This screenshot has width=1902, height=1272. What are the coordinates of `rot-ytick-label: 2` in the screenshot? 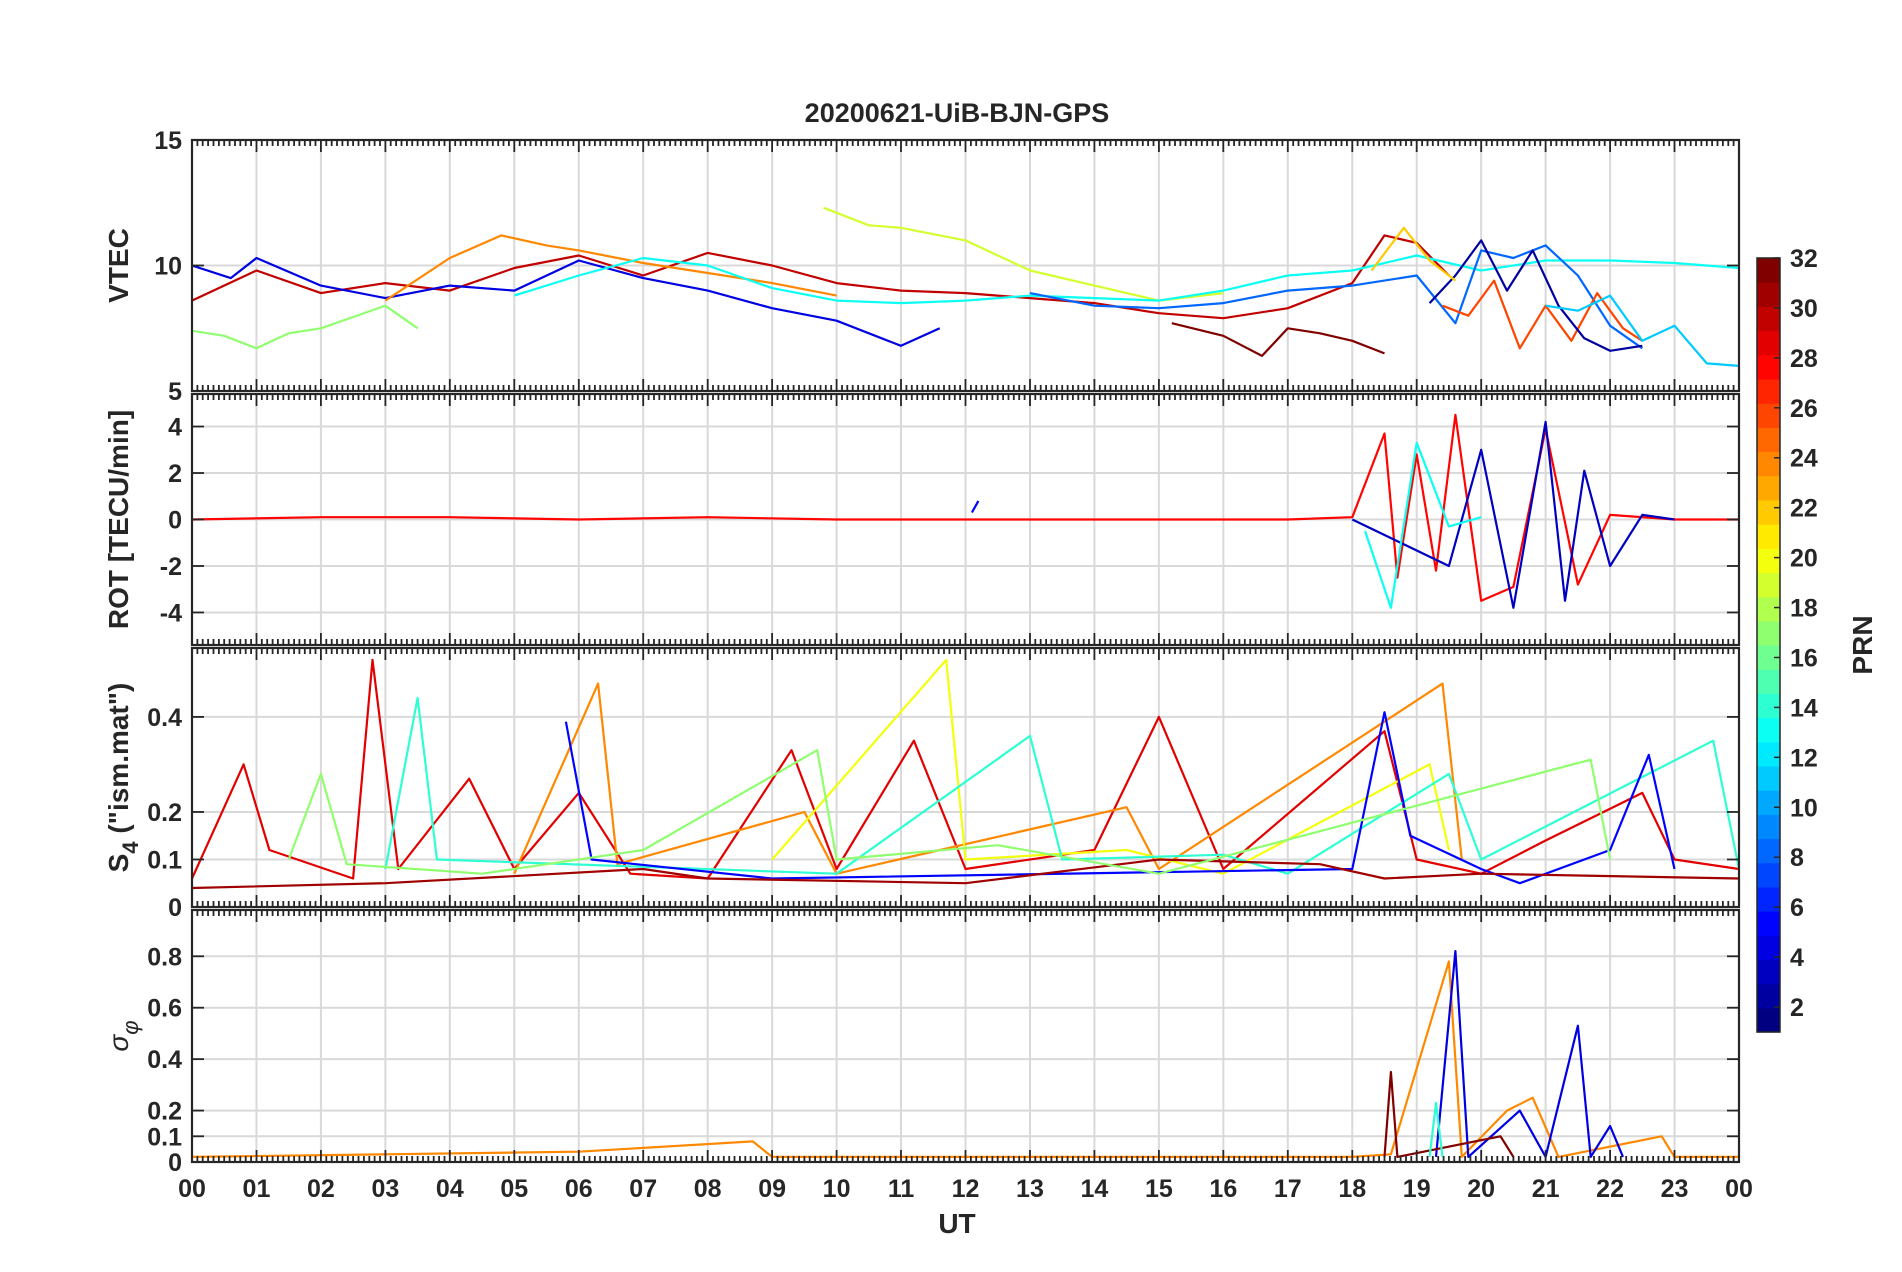 It's located at (175, 474).